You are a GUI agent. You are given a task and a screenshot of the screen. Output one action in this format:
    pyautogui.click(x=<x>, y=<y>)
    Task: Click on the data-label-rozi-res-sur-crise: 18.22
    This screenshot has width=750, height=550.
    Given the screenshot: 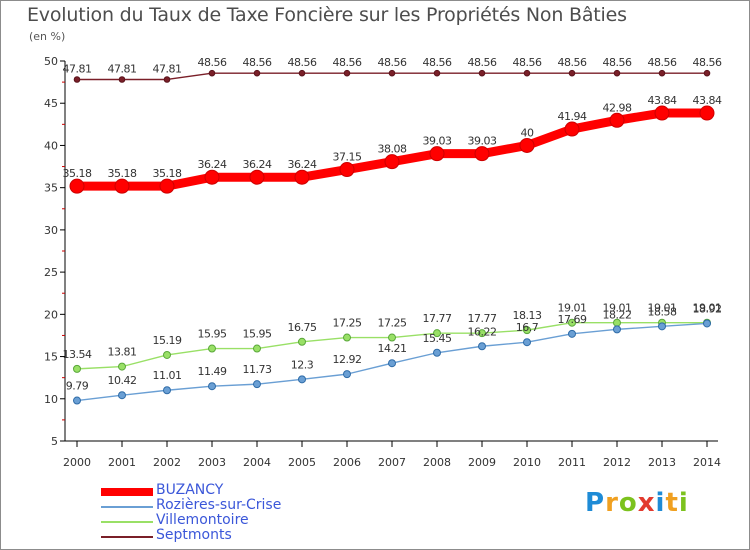 What is the action you would take?
    pyautogui.click(x=617, y=314)
    